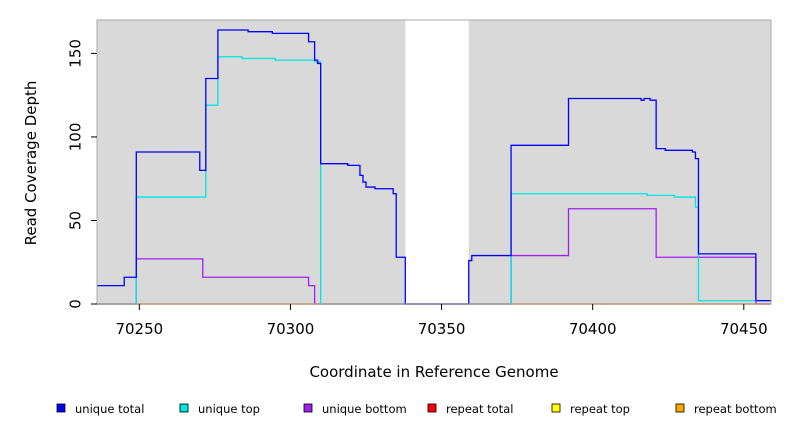 This screenshot has width=792, height=432. What do you see at coordinates (81, 174) in the screenshot?
I see `y-axis: 0 50 100 150` at bounding box center [81, 174].